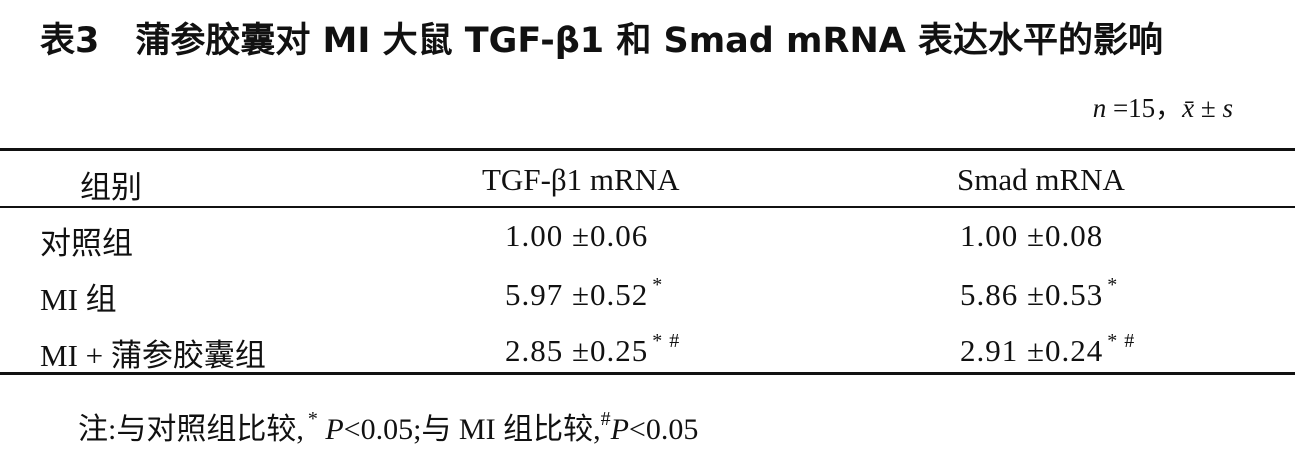 This screenshot has width=1295, height=453. Describe the element at coordinates (70, 41) in the screenshot. I see `table-label: 表3` at that location.